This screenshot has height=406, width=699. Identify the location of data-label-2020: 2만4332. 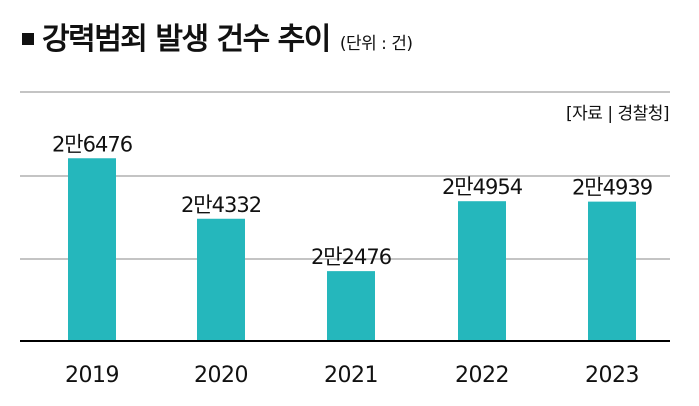
(221, 205).